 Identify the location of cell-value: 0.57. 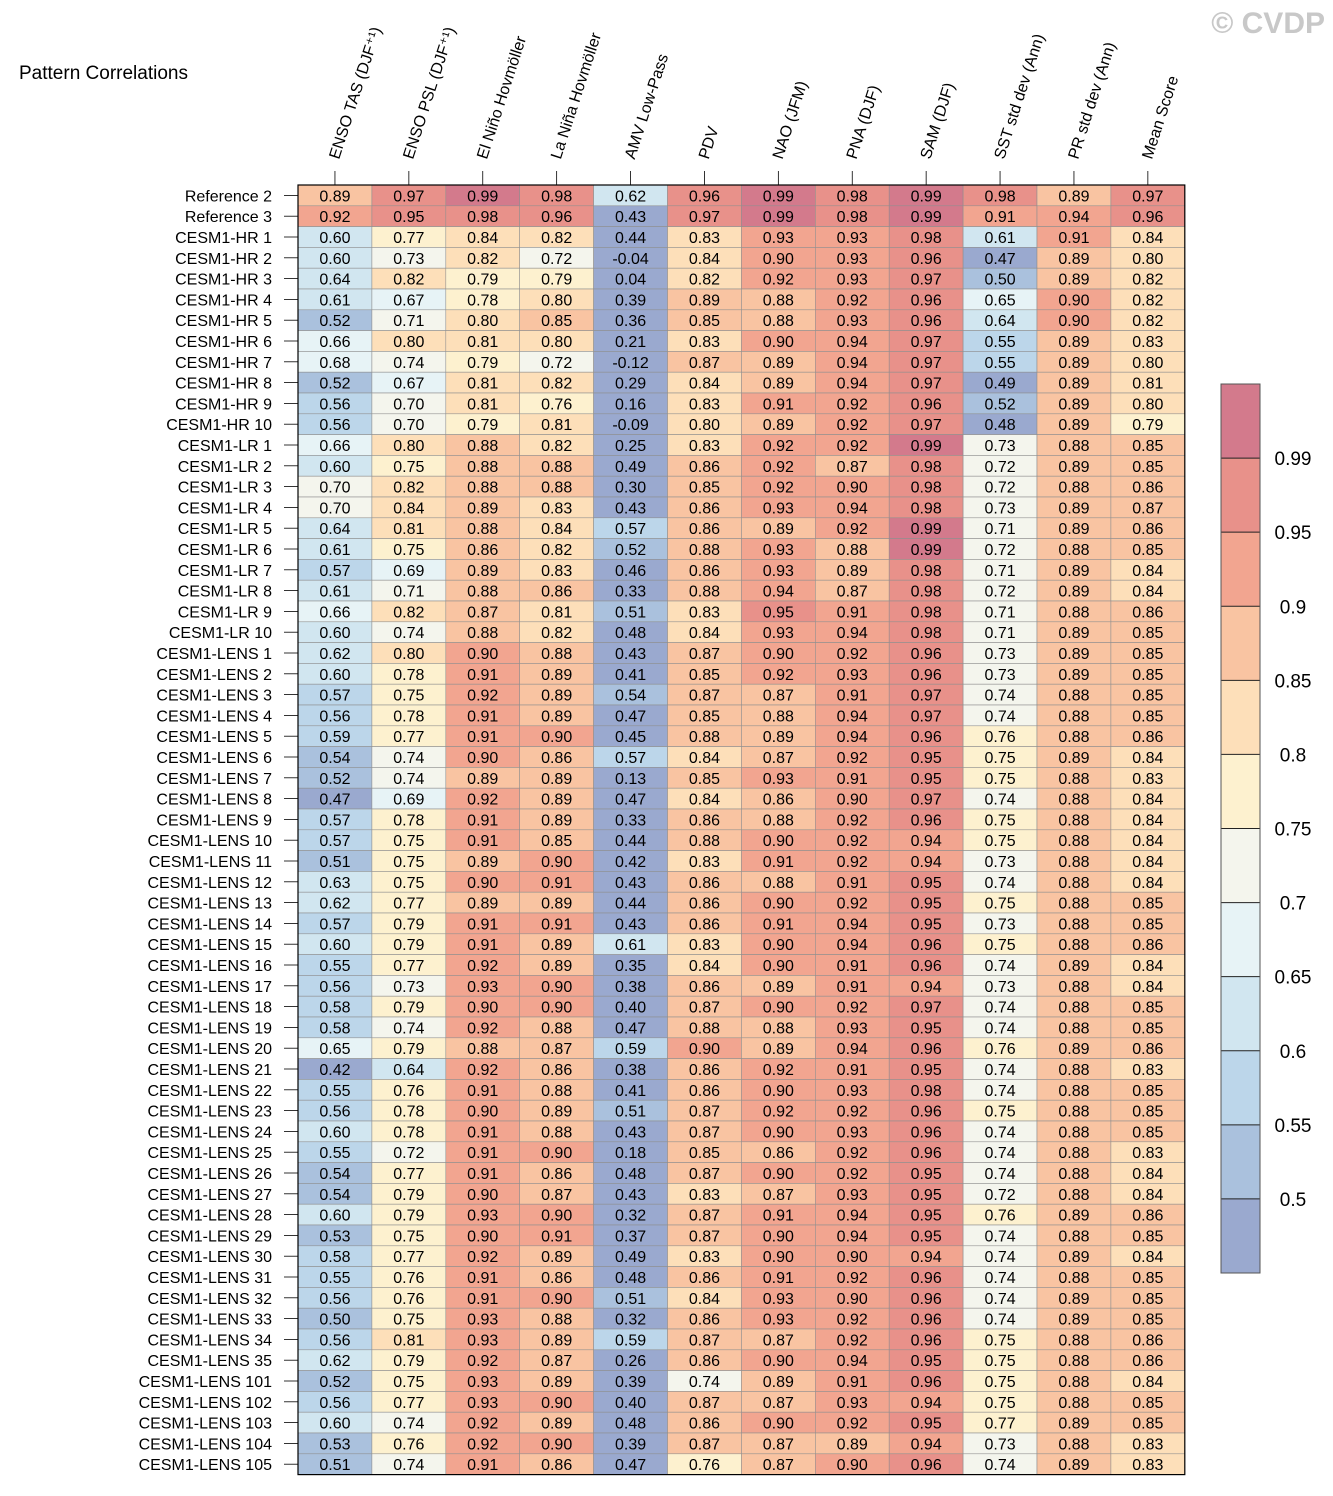
(334, 696).